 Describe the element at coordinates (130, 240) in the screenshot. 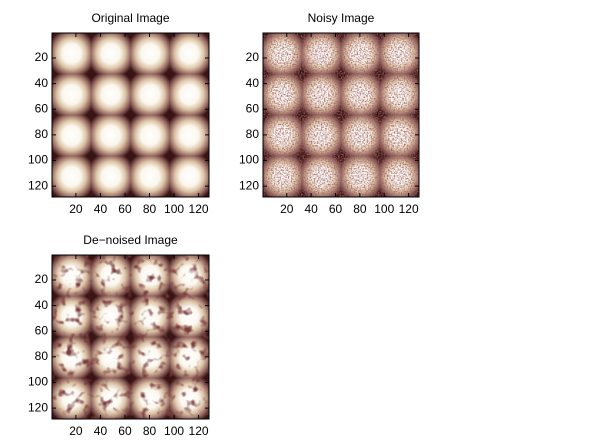

I see `axes-title: De−noised Image` at that location.